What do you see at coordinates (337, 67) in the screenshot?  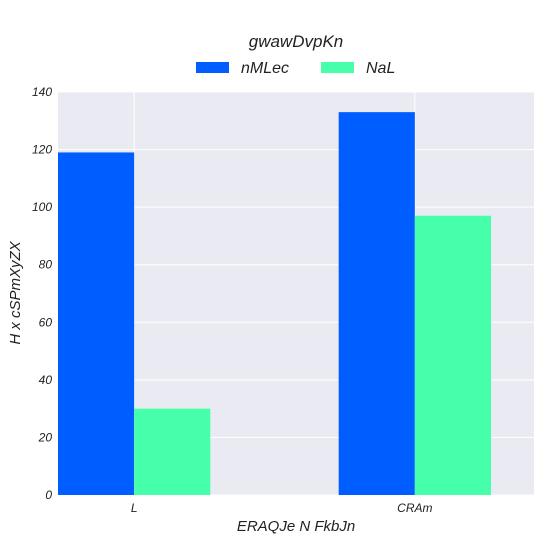 I see `legend-swatch-NaL` at bounding box center [337, 67].